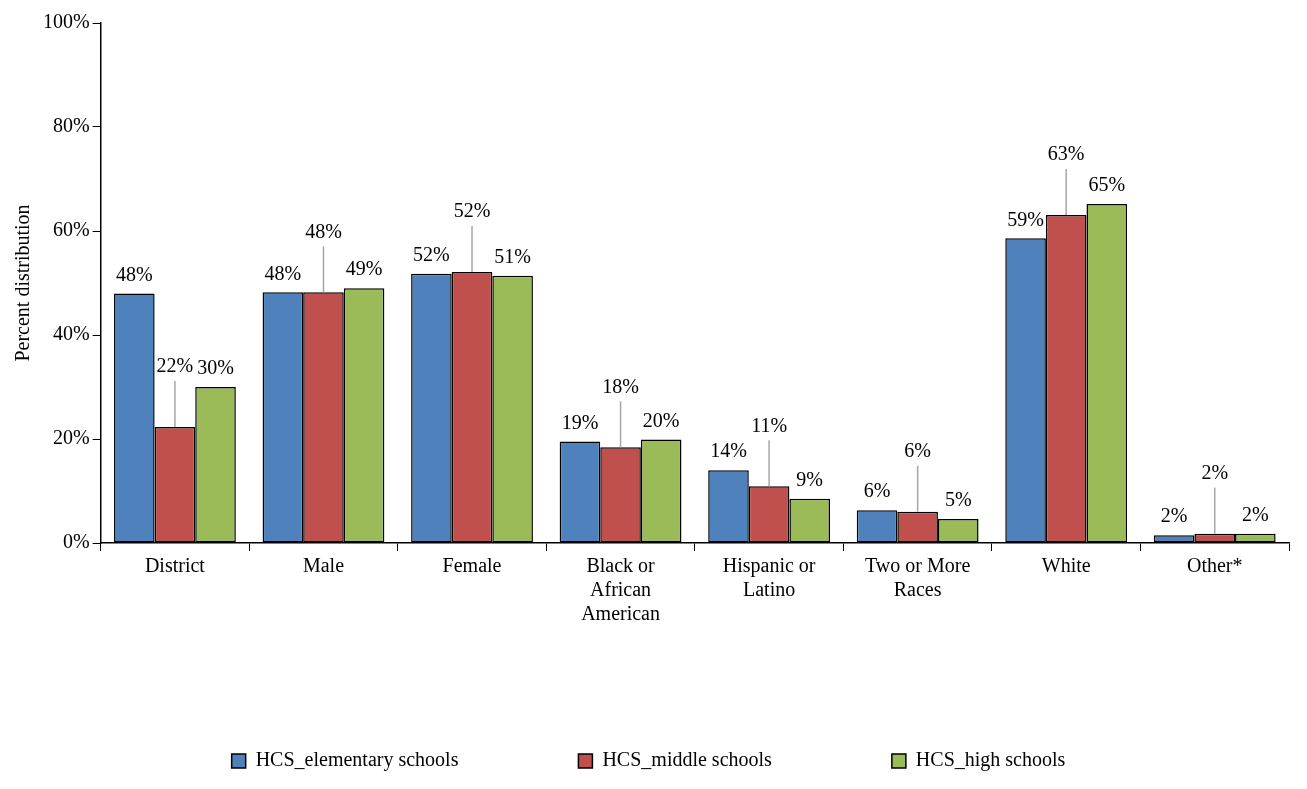 The height and width of the screenshot is (789, 1307). What do you see at coordinates (364, 268) in the screenshot?
I see `data-label: 49%` at bounding box center [364, 268].